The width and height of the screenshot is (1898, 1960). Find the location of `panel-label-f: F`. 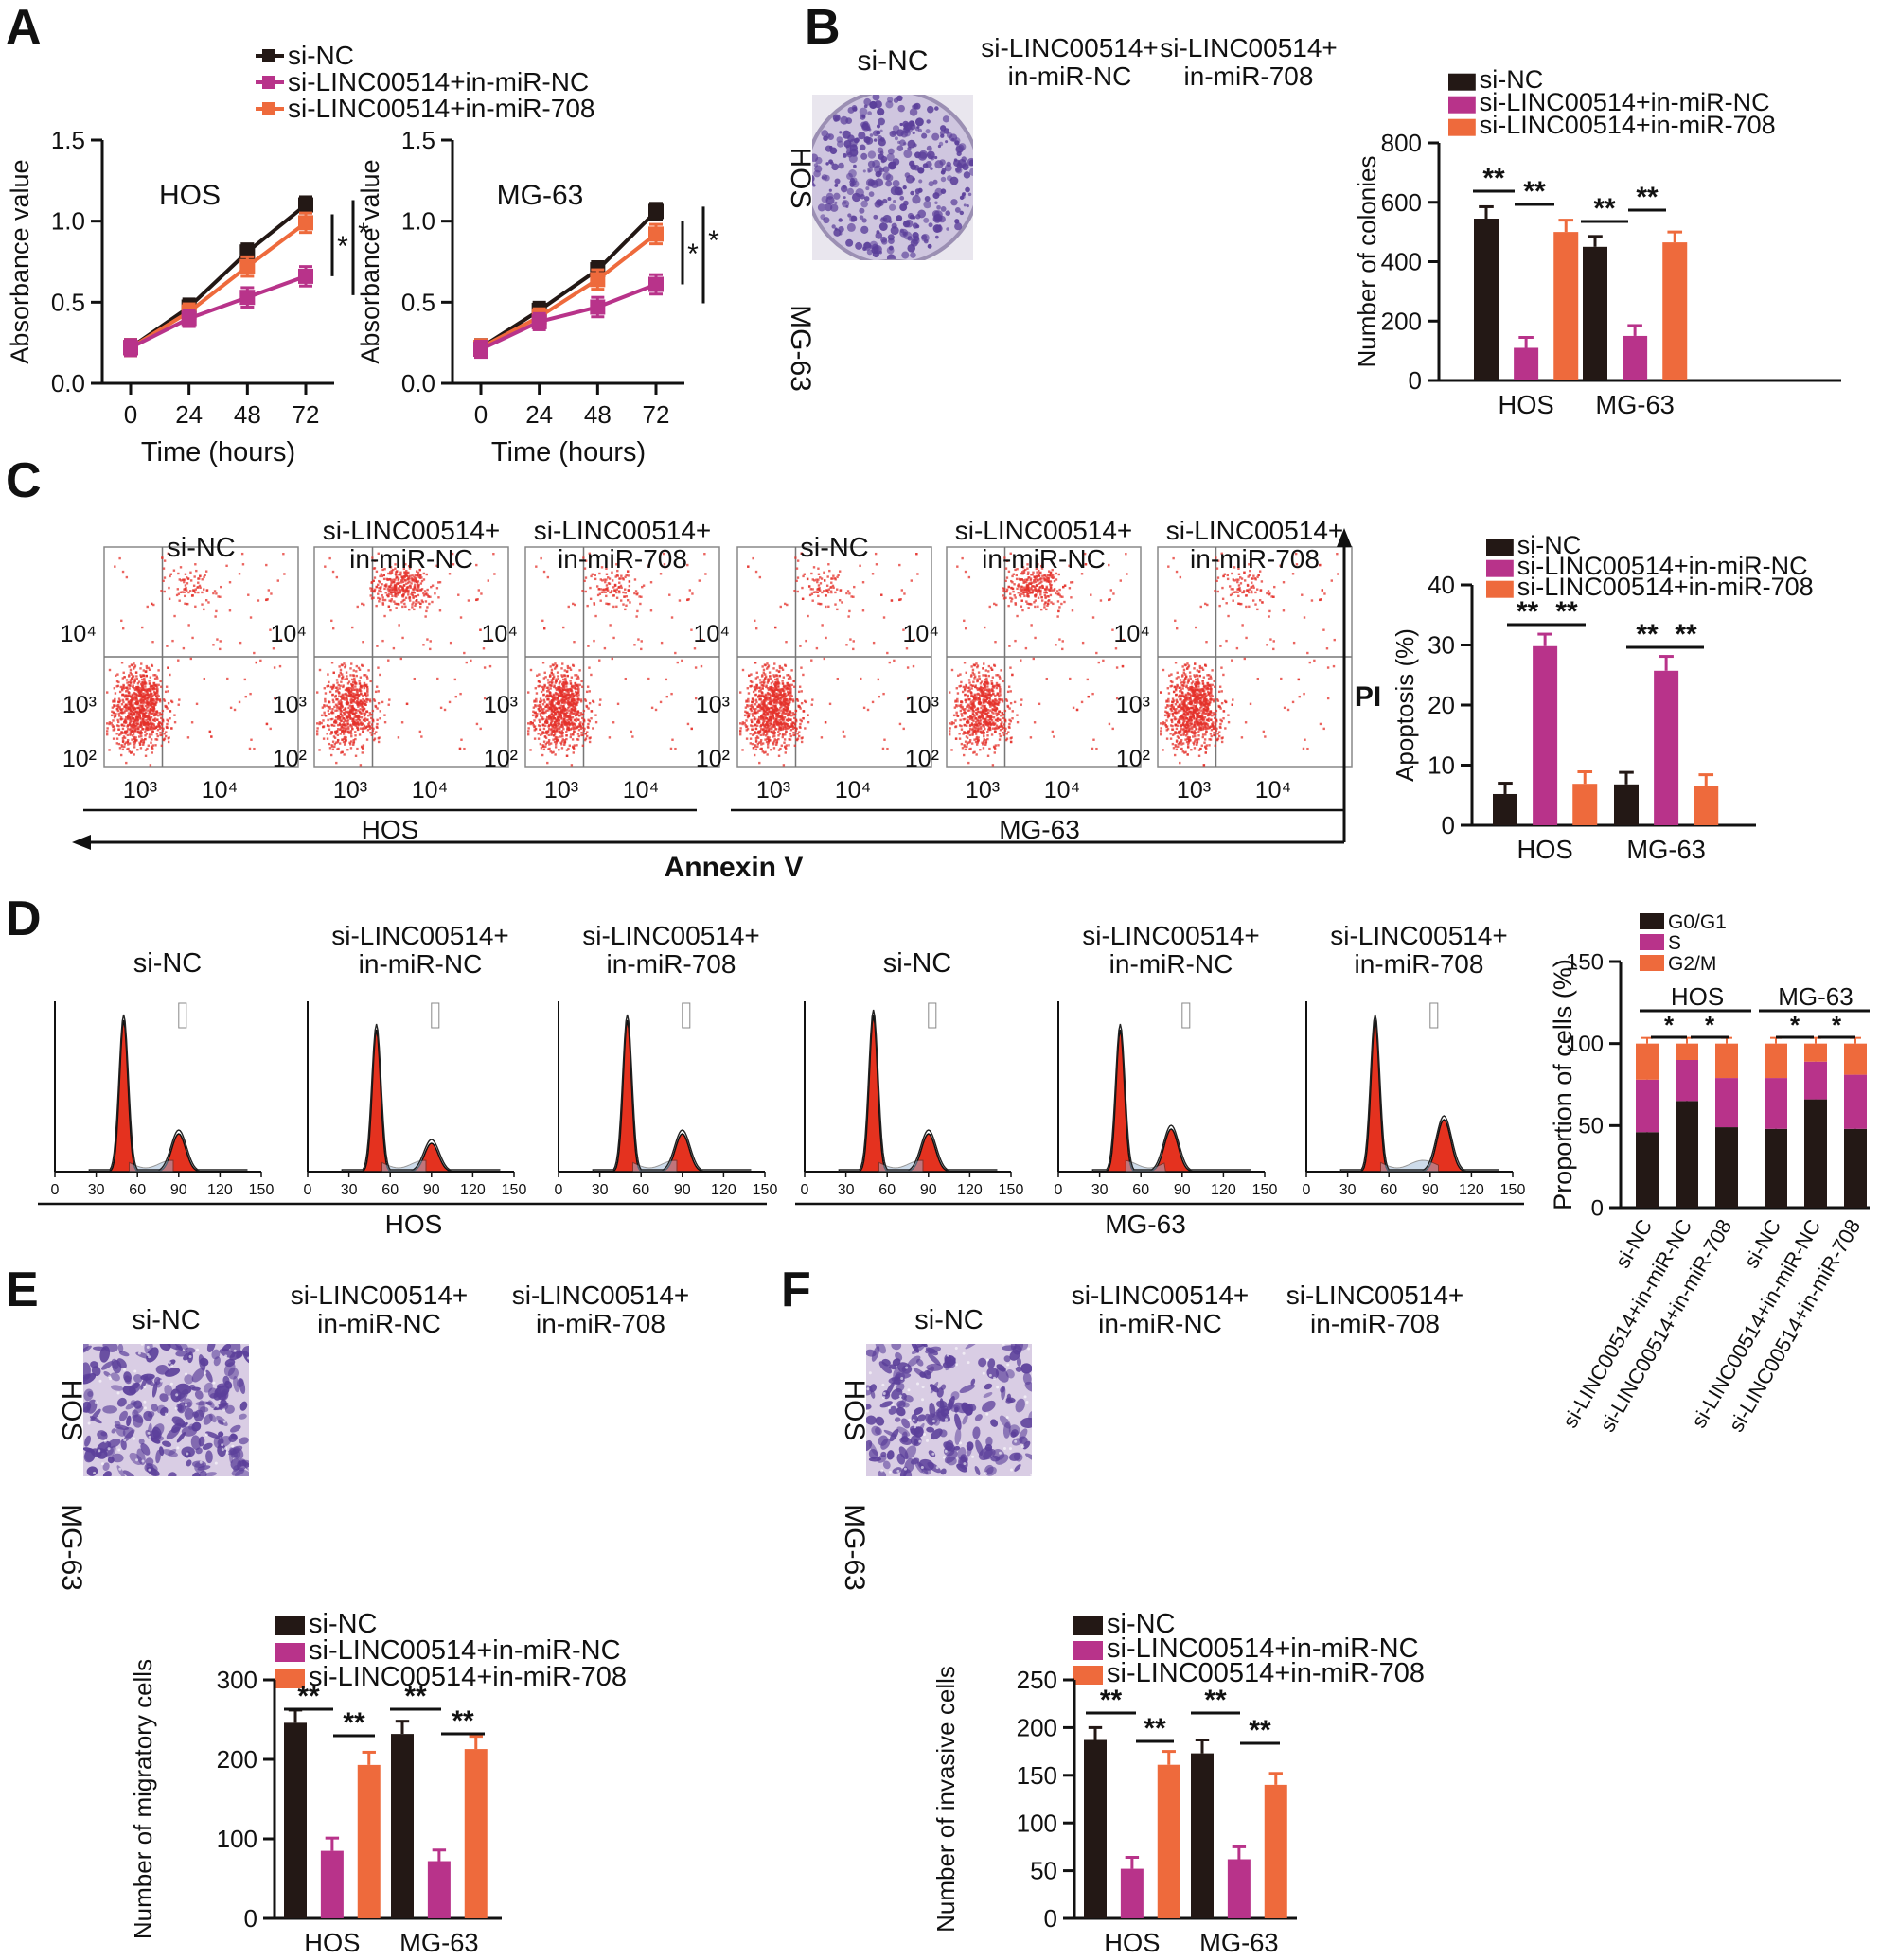

panel-label-f: F is located at coordinates (796, 1290).